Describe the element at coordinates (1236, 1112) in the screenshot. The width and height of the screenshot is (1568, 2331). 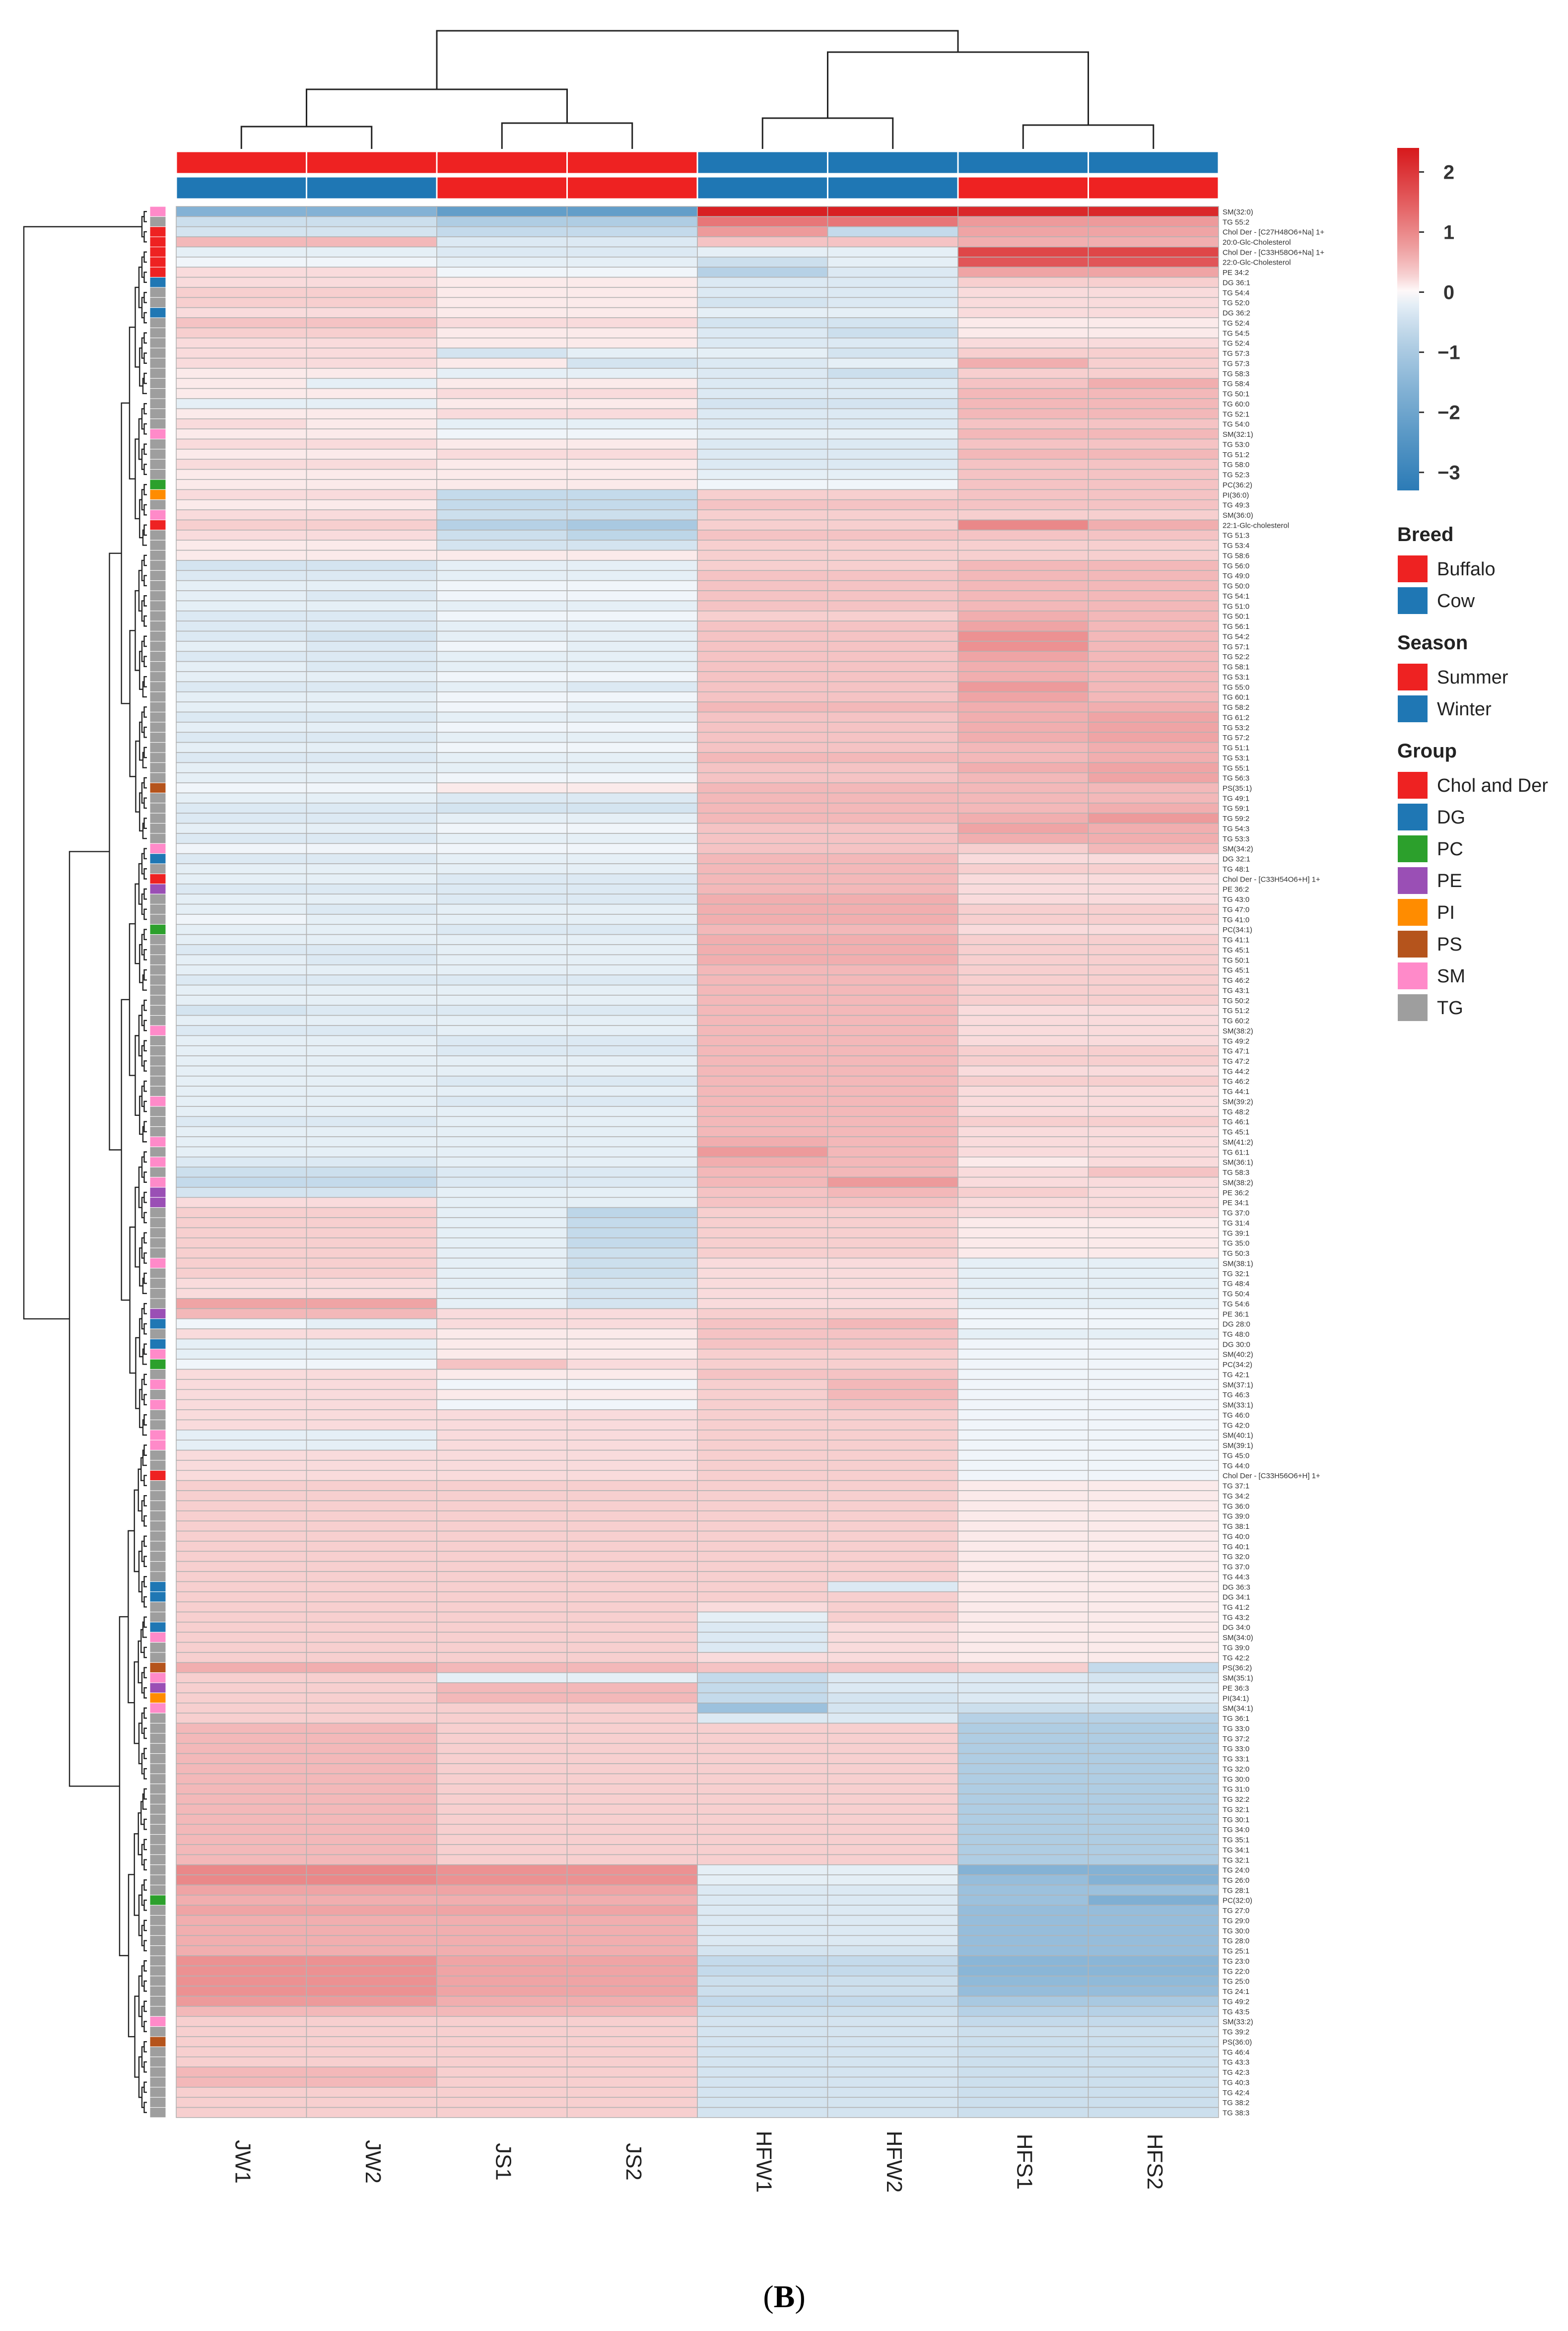
I see `row-label: TG 48:2` at that location.